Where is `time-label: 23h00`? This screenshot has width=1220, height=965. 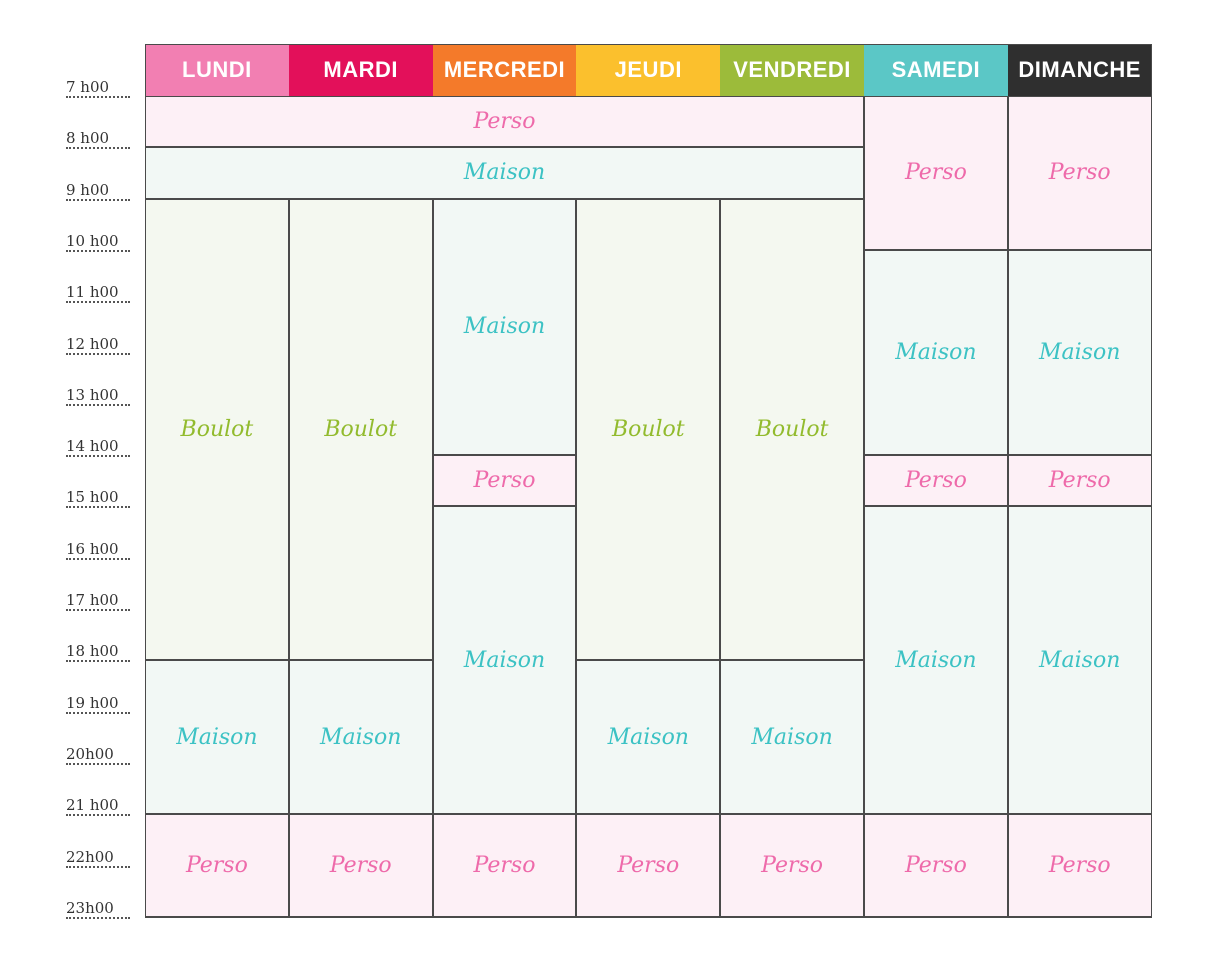 time-label: 23h00 is located at coordinates (98, 909).